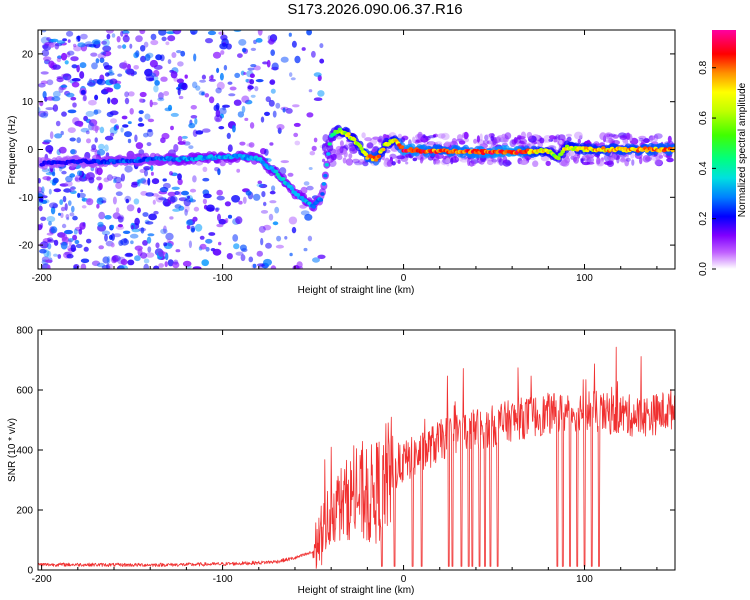 This screenshot has width=750, height=600. Describe the element at coordinates (30, 150) in the screenshot. I see `spectrogram-y-tick-label: 0` at that location.